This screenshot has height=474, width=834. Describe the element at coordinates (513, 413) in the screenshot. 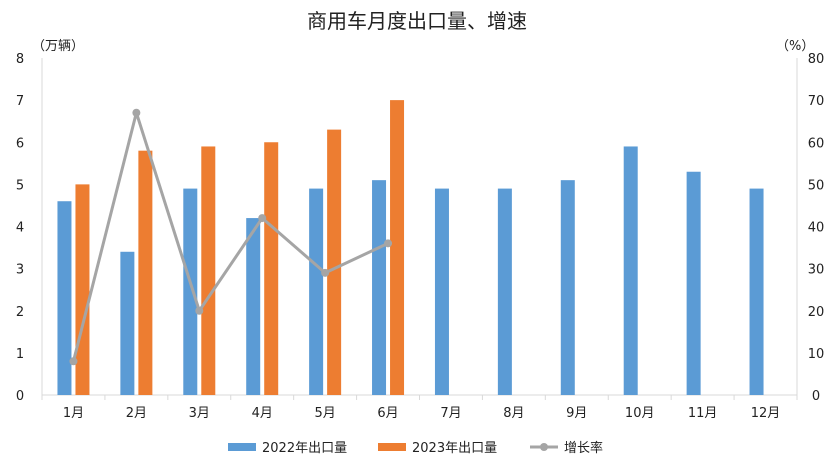

I see `x-axis-category-label: 8月` at that location.